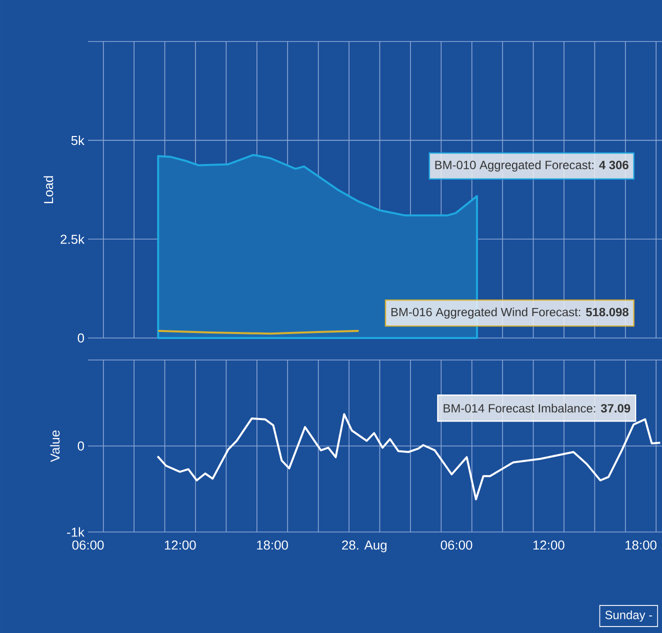  I want to click on annotation: BM-014 Forecast Imbalance: 37.09, so click(537, 408).